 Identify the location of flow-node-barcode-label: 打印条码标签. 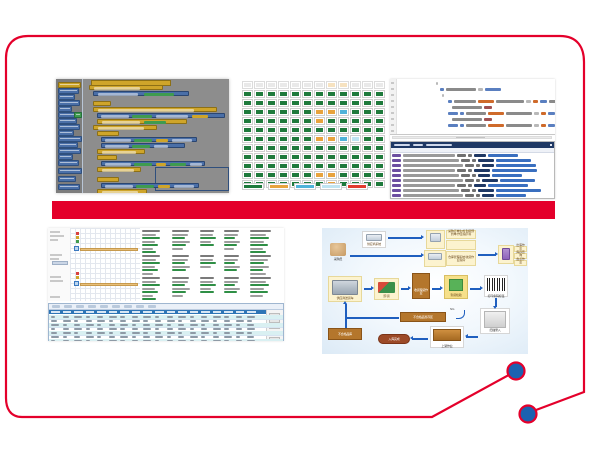
(496, 286).